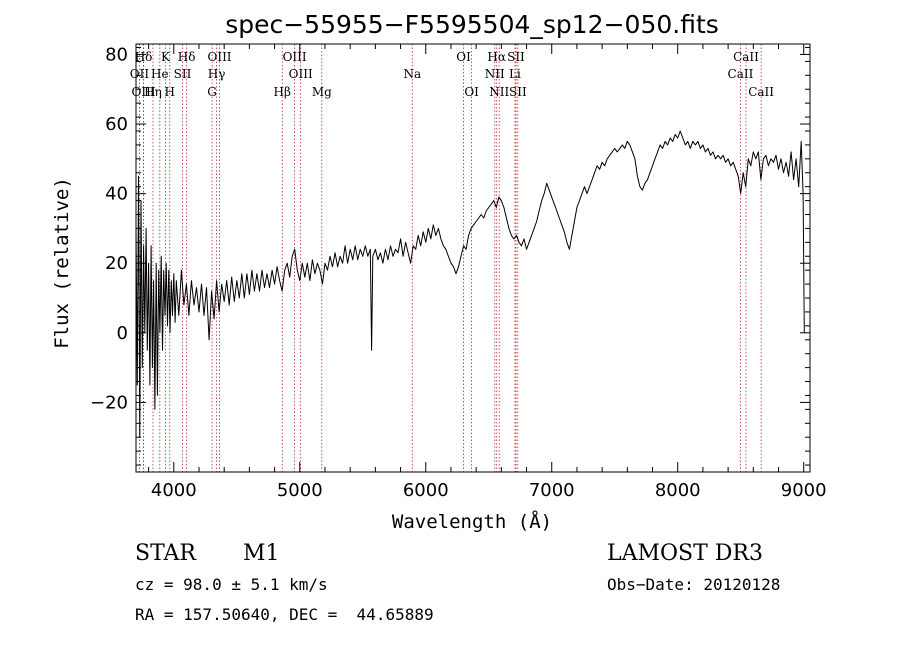  I want to click on y-tick-label: 80, so click(116, 54).